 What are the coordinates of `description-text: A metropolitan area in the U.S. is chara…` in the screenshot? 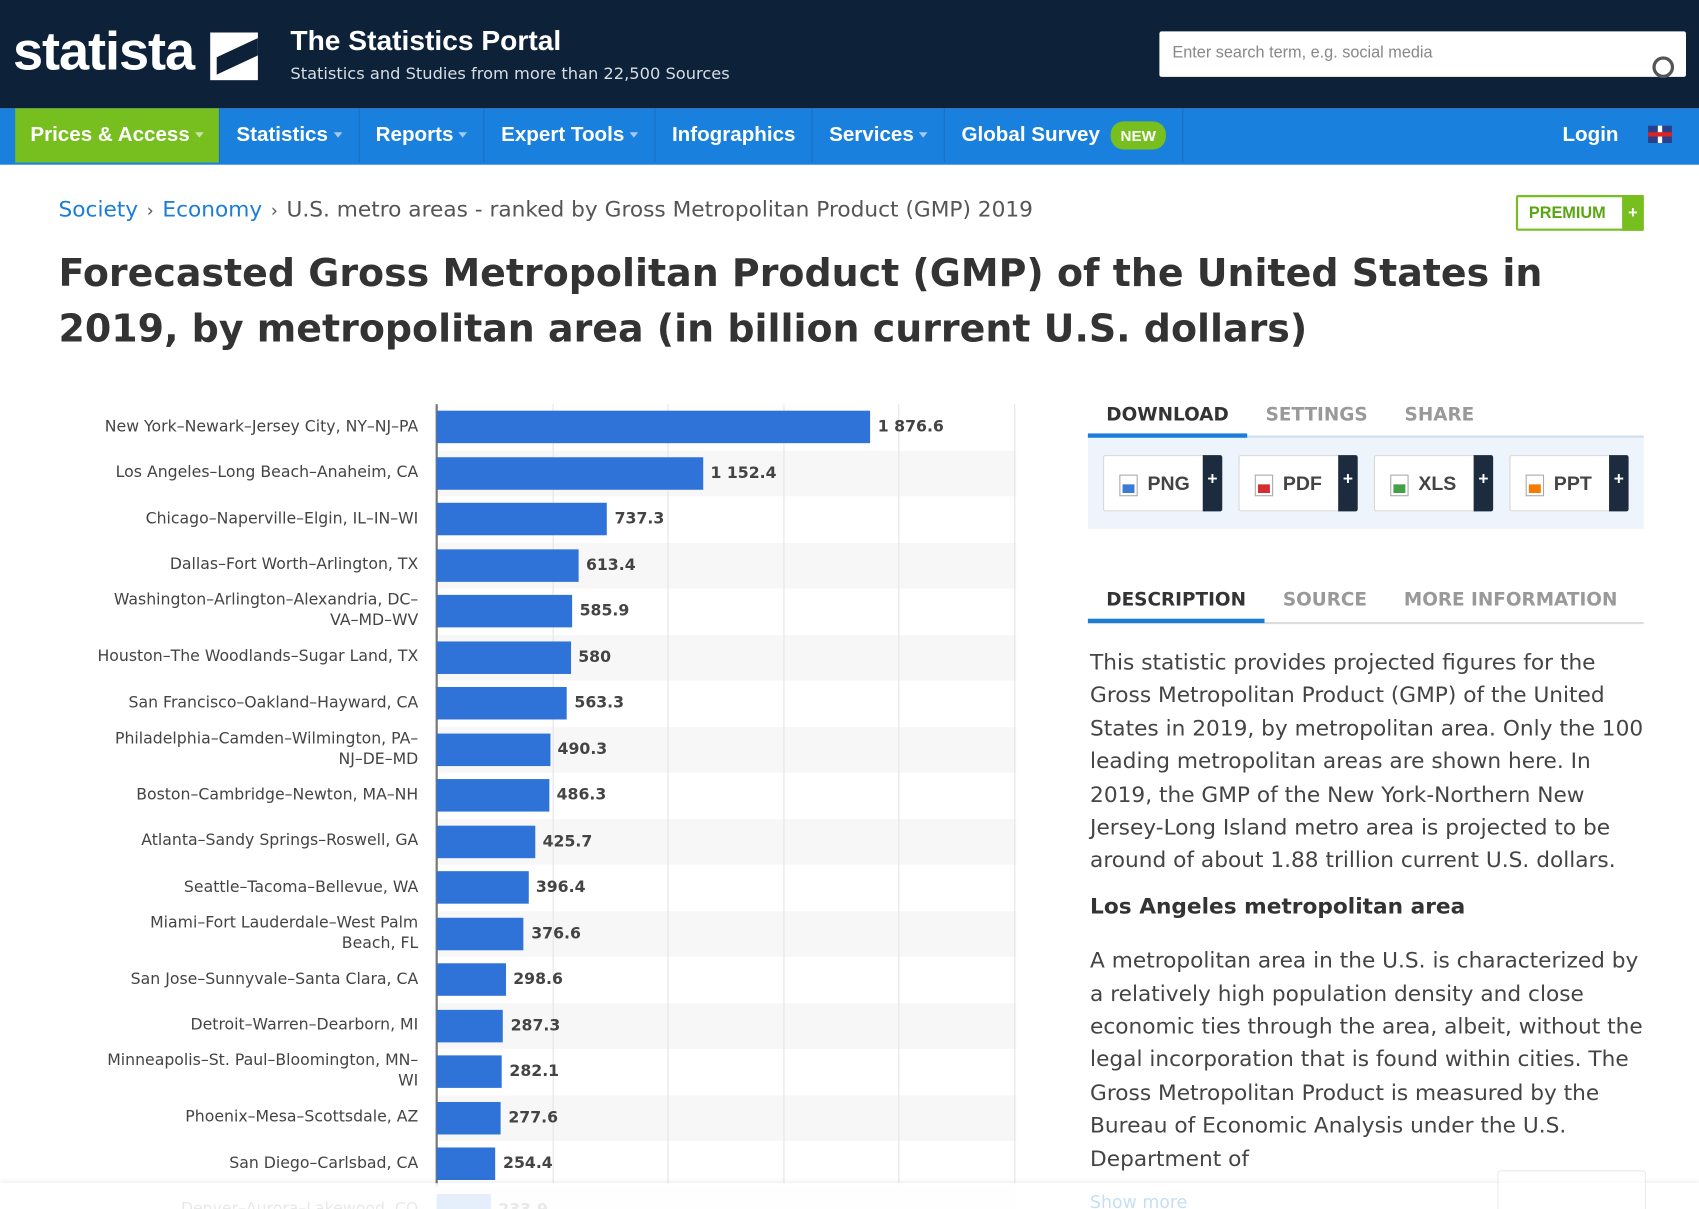 It's located at (1366, 1059).